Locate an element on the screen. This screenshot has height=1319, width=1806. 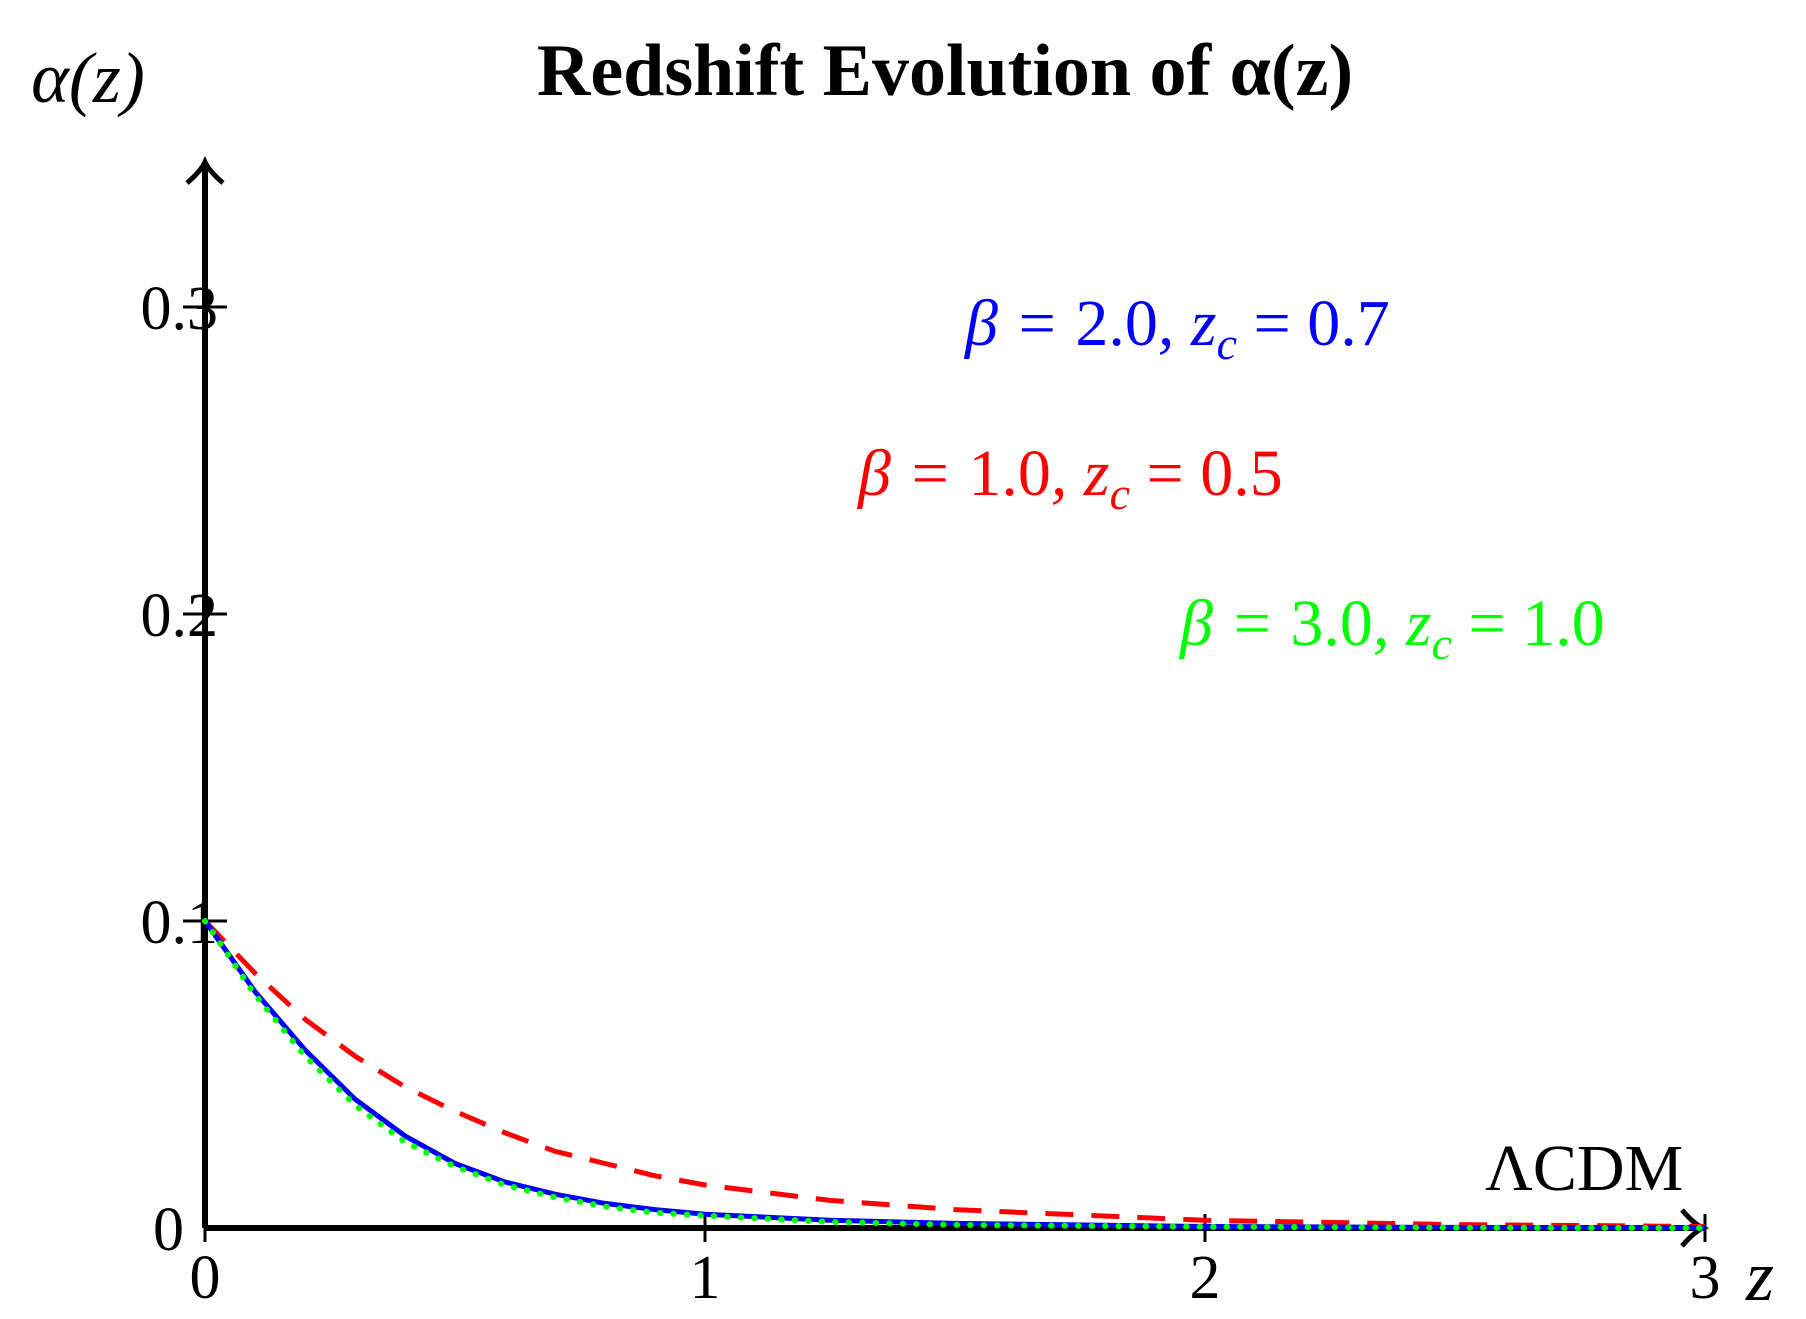
y-tick-label: 0 is located at coordinates (168, 1230).